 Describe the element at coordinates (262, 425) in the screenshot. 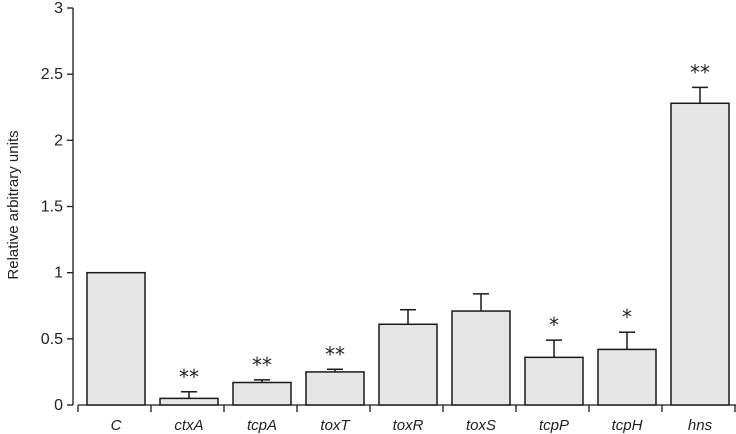

I see `category-label-tcpA: tcpA` at that location.